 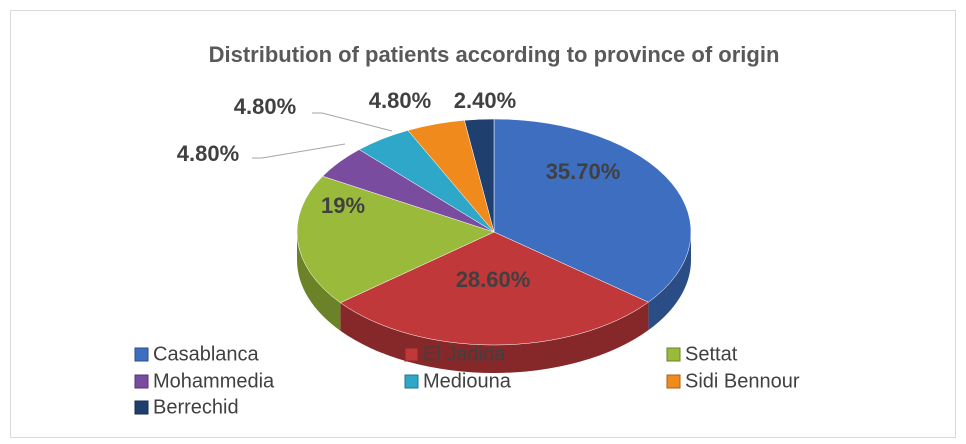 What do you see at coordinates (742, 381) in the screenshot?
I see `legend-label: Sidi Bennour` at bounding box center [742, 381].